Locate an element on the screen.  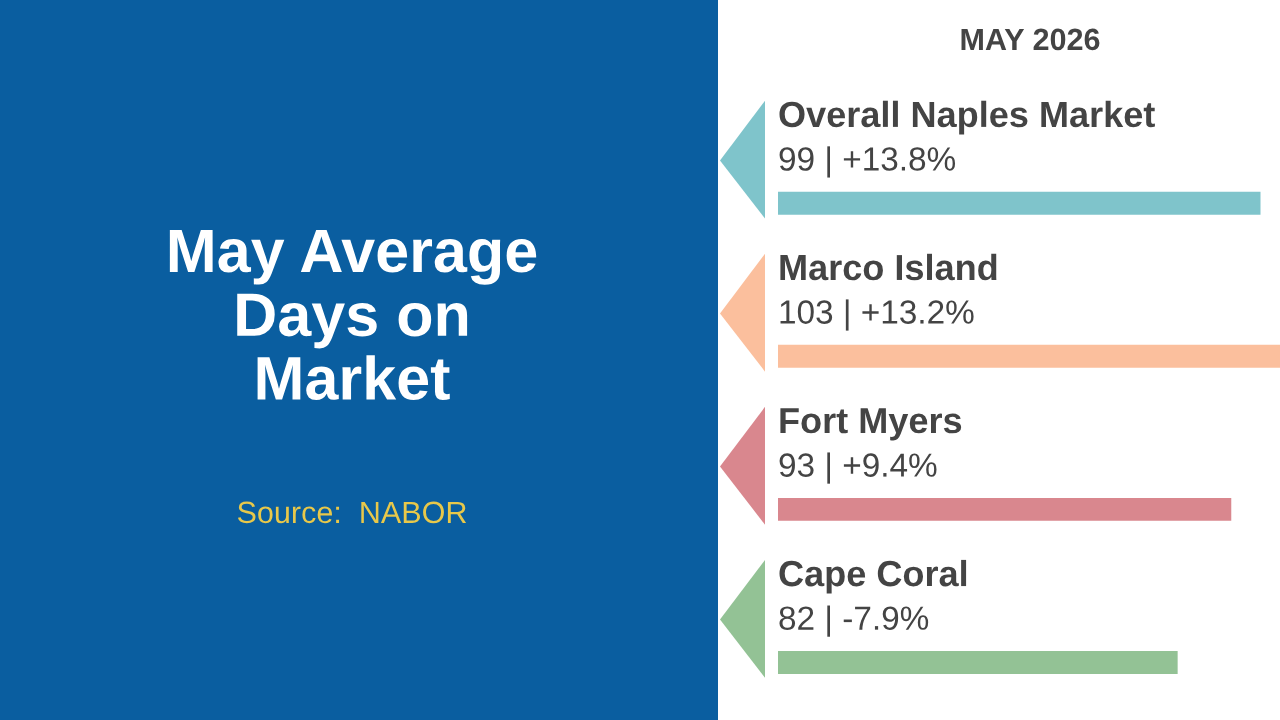
chart-subtitle: MAY 2026 is located at coordinates (1030, 39).